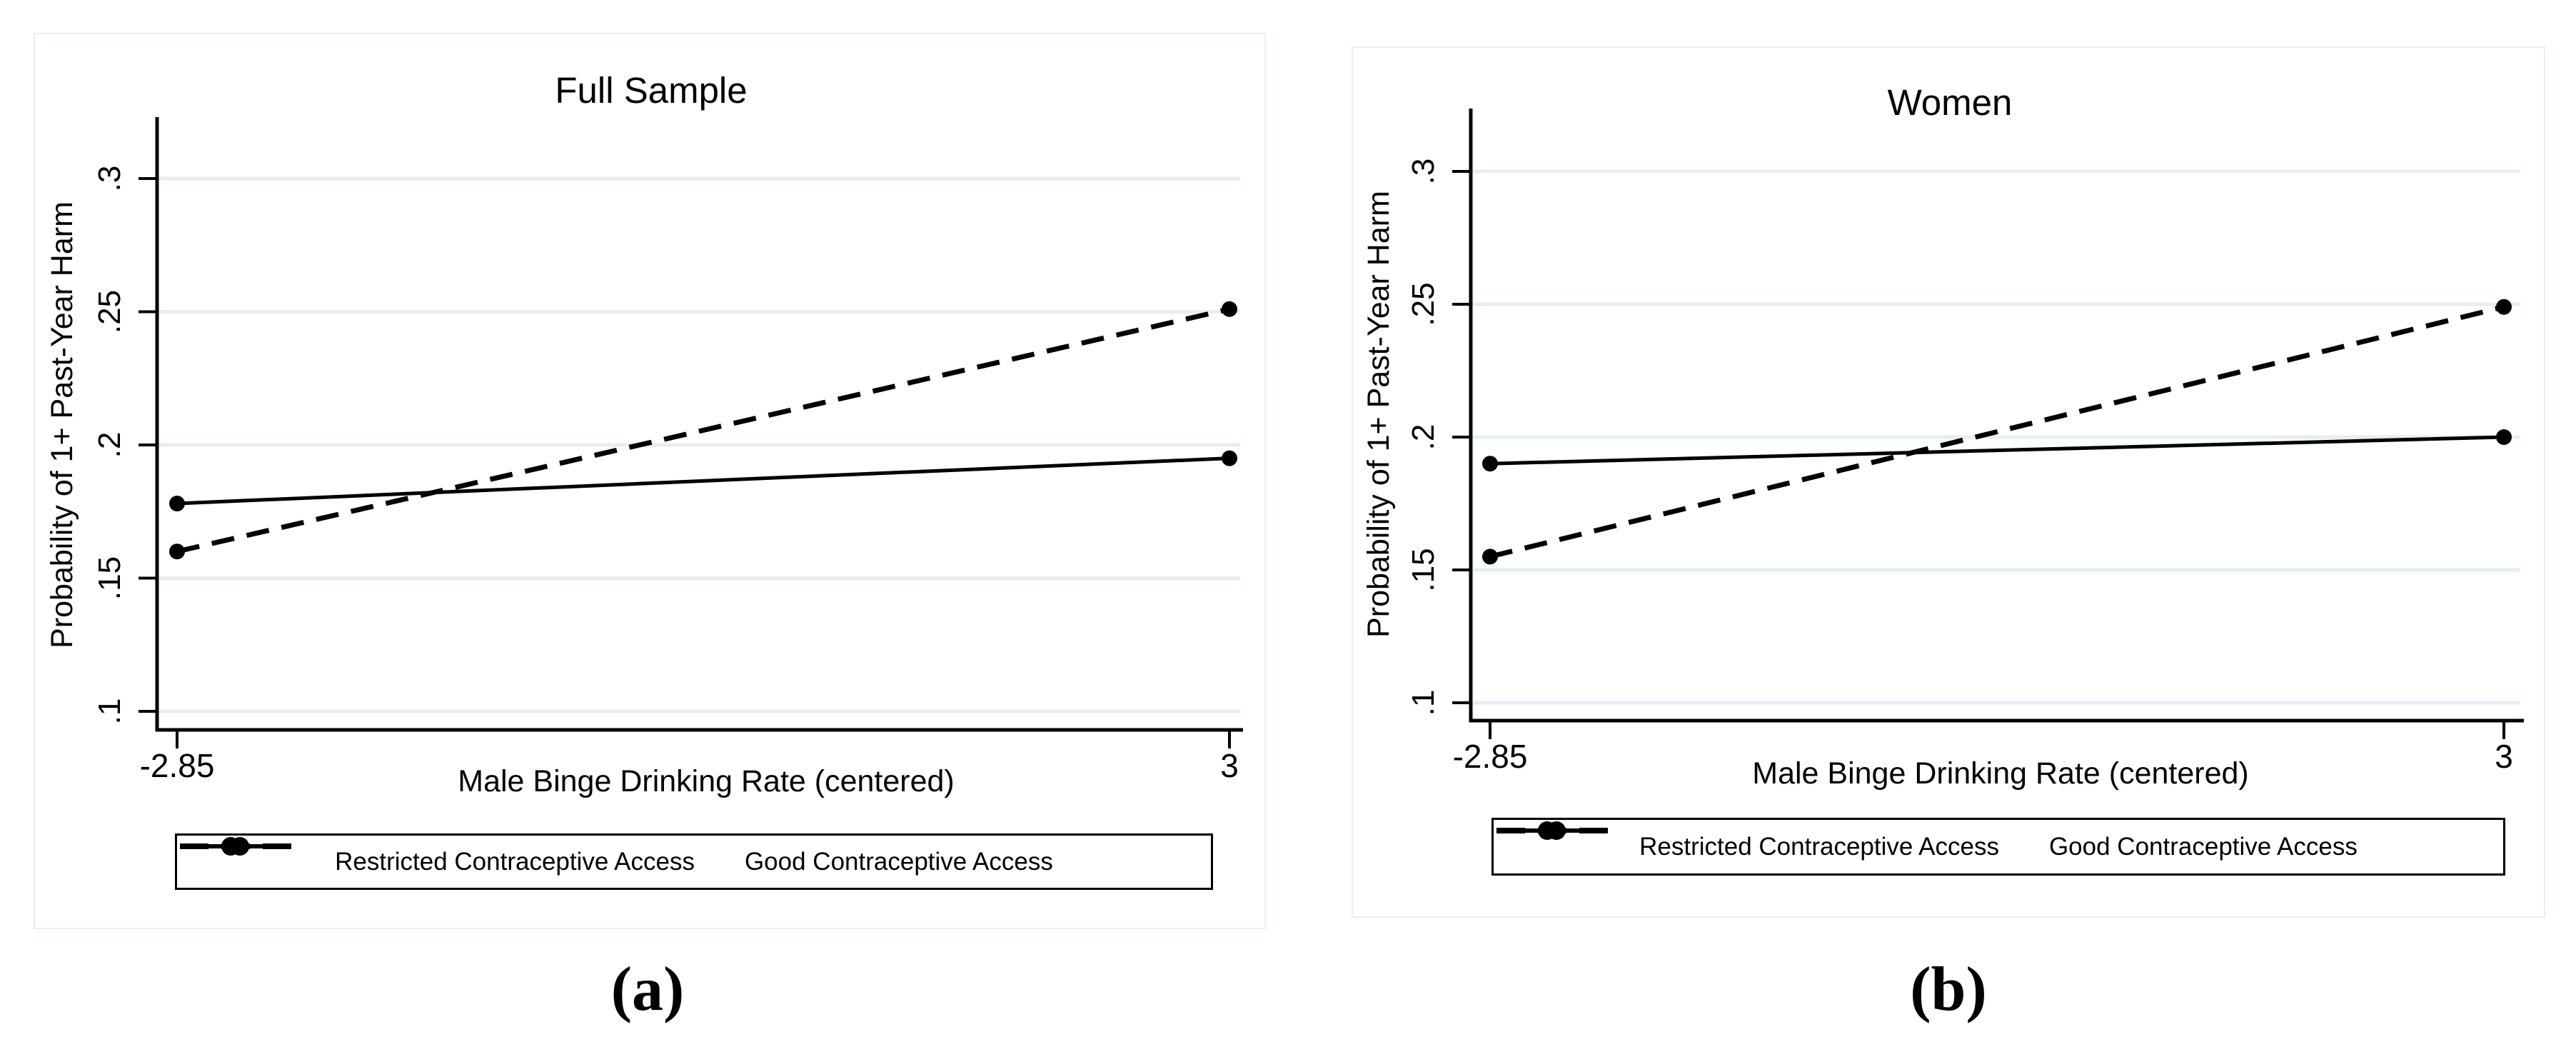  I want to click on chart-title: Women, so click(1950, 102).